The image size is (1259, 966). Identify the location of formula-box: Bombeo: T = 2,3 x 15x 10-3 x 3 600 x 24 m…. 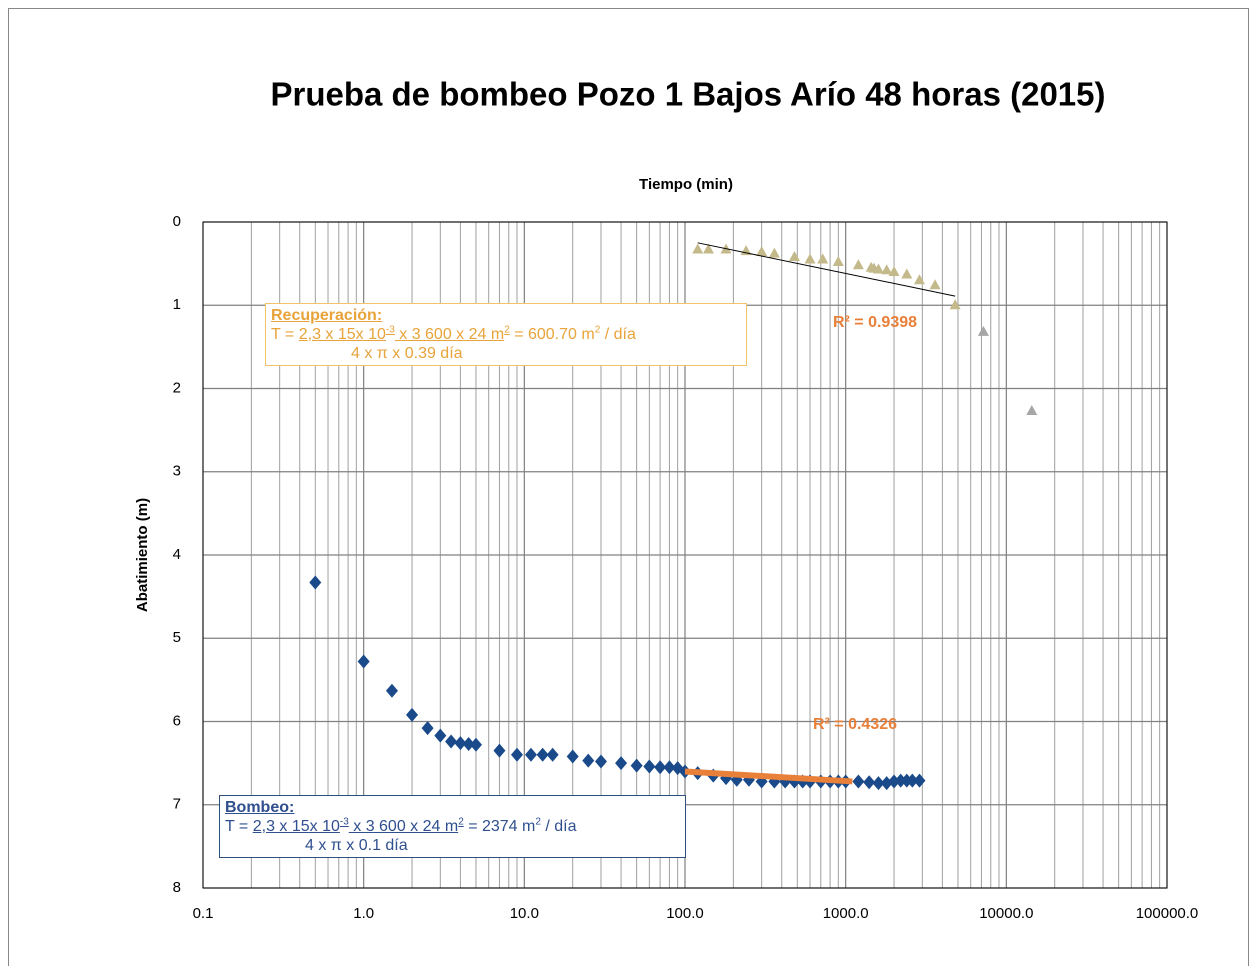
(452, 826).